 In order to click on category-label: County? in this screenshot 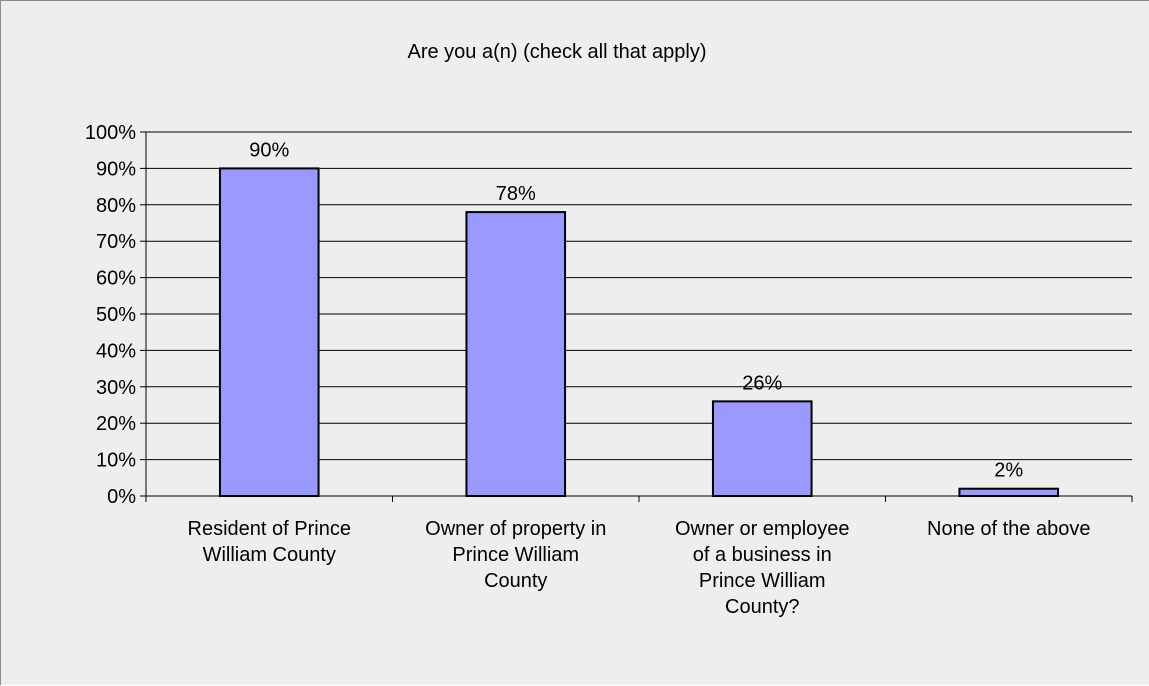, I will do `click(762, 607)`.